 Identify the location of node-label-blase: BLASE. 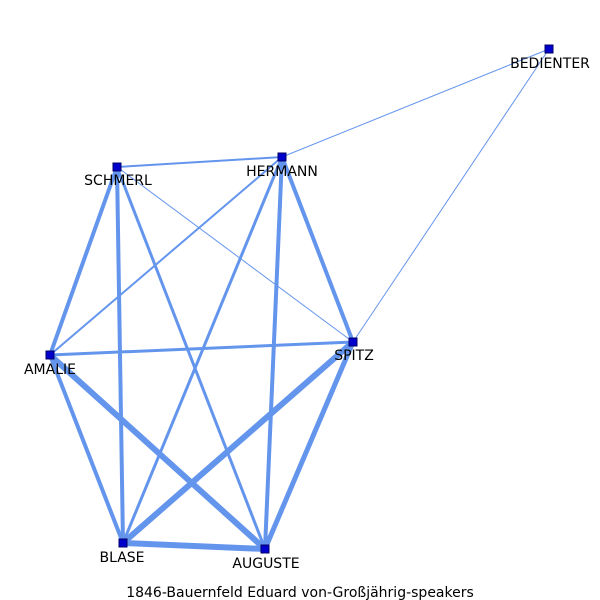
(121, 558).